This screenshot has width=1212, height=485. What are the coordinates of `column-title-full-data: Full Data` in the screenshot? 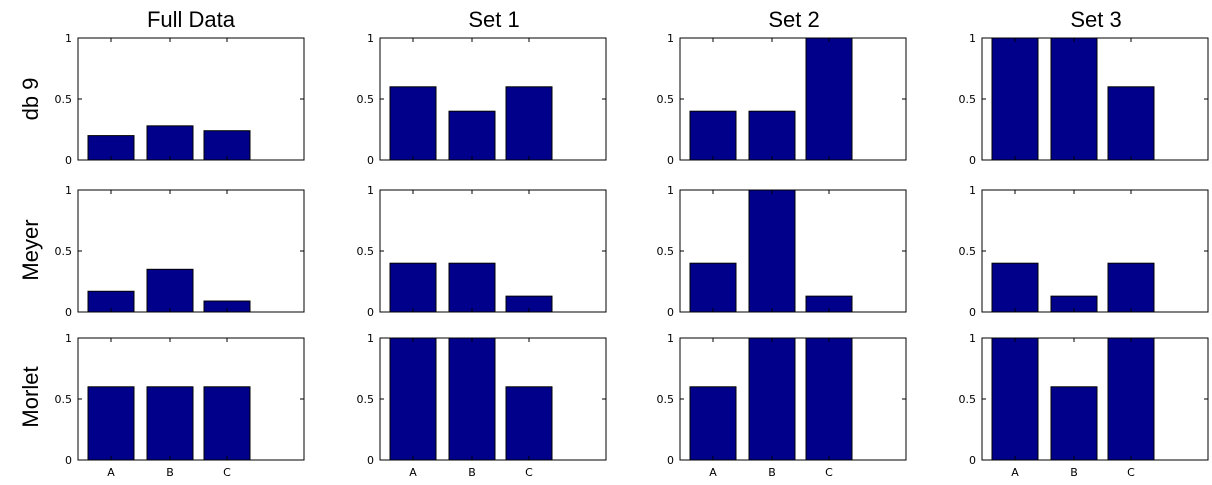 It's located at (191, 19).